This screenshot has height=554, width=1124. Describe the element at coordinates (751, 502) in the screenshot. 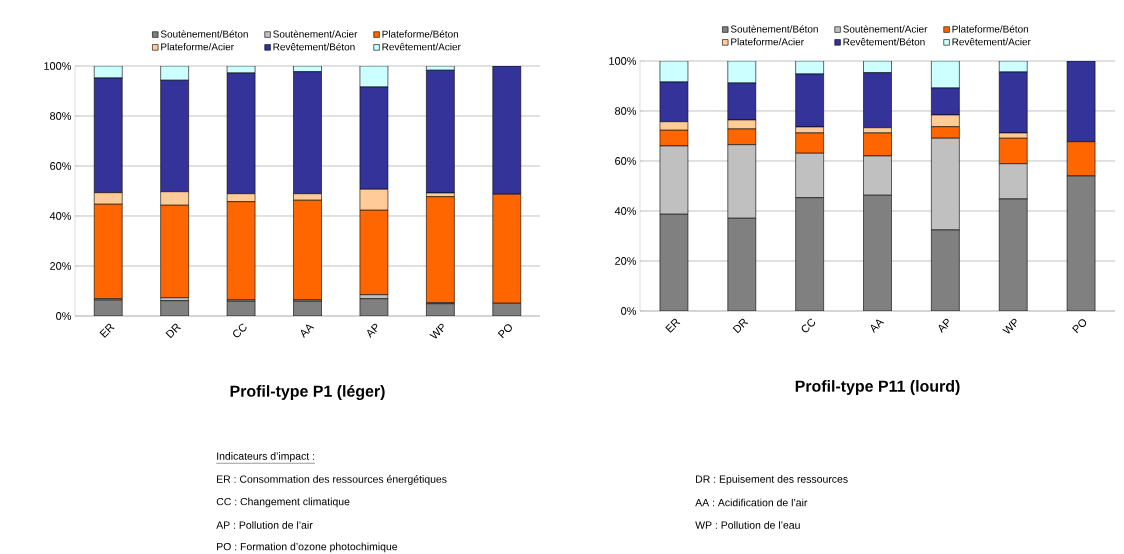

I see `text: AA : Acidification de l’air` at that location.